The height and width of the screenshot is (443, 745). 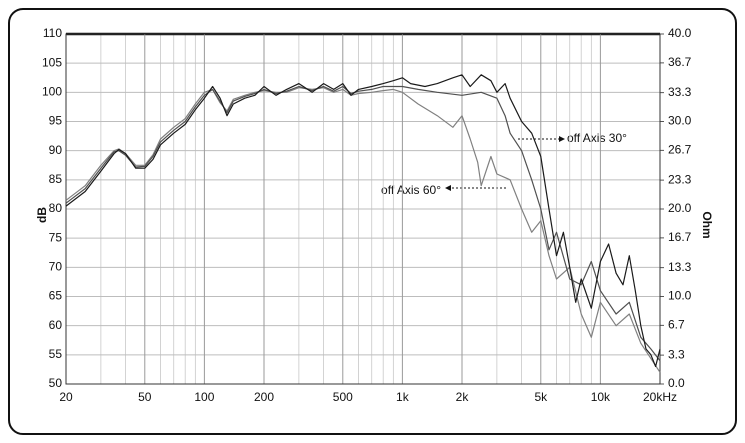 What do you see at coordinates (52, 33) in the screenshot?
I see `y-tick-label: 110` at bounding box center [52, 33].